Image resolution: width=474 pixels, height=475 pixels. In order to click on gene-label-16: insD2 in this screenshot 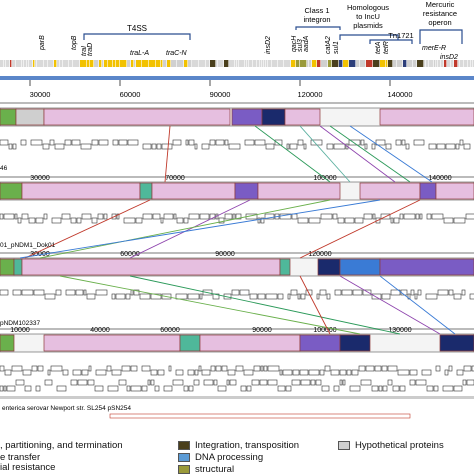, I will do `click(449, 57)`.